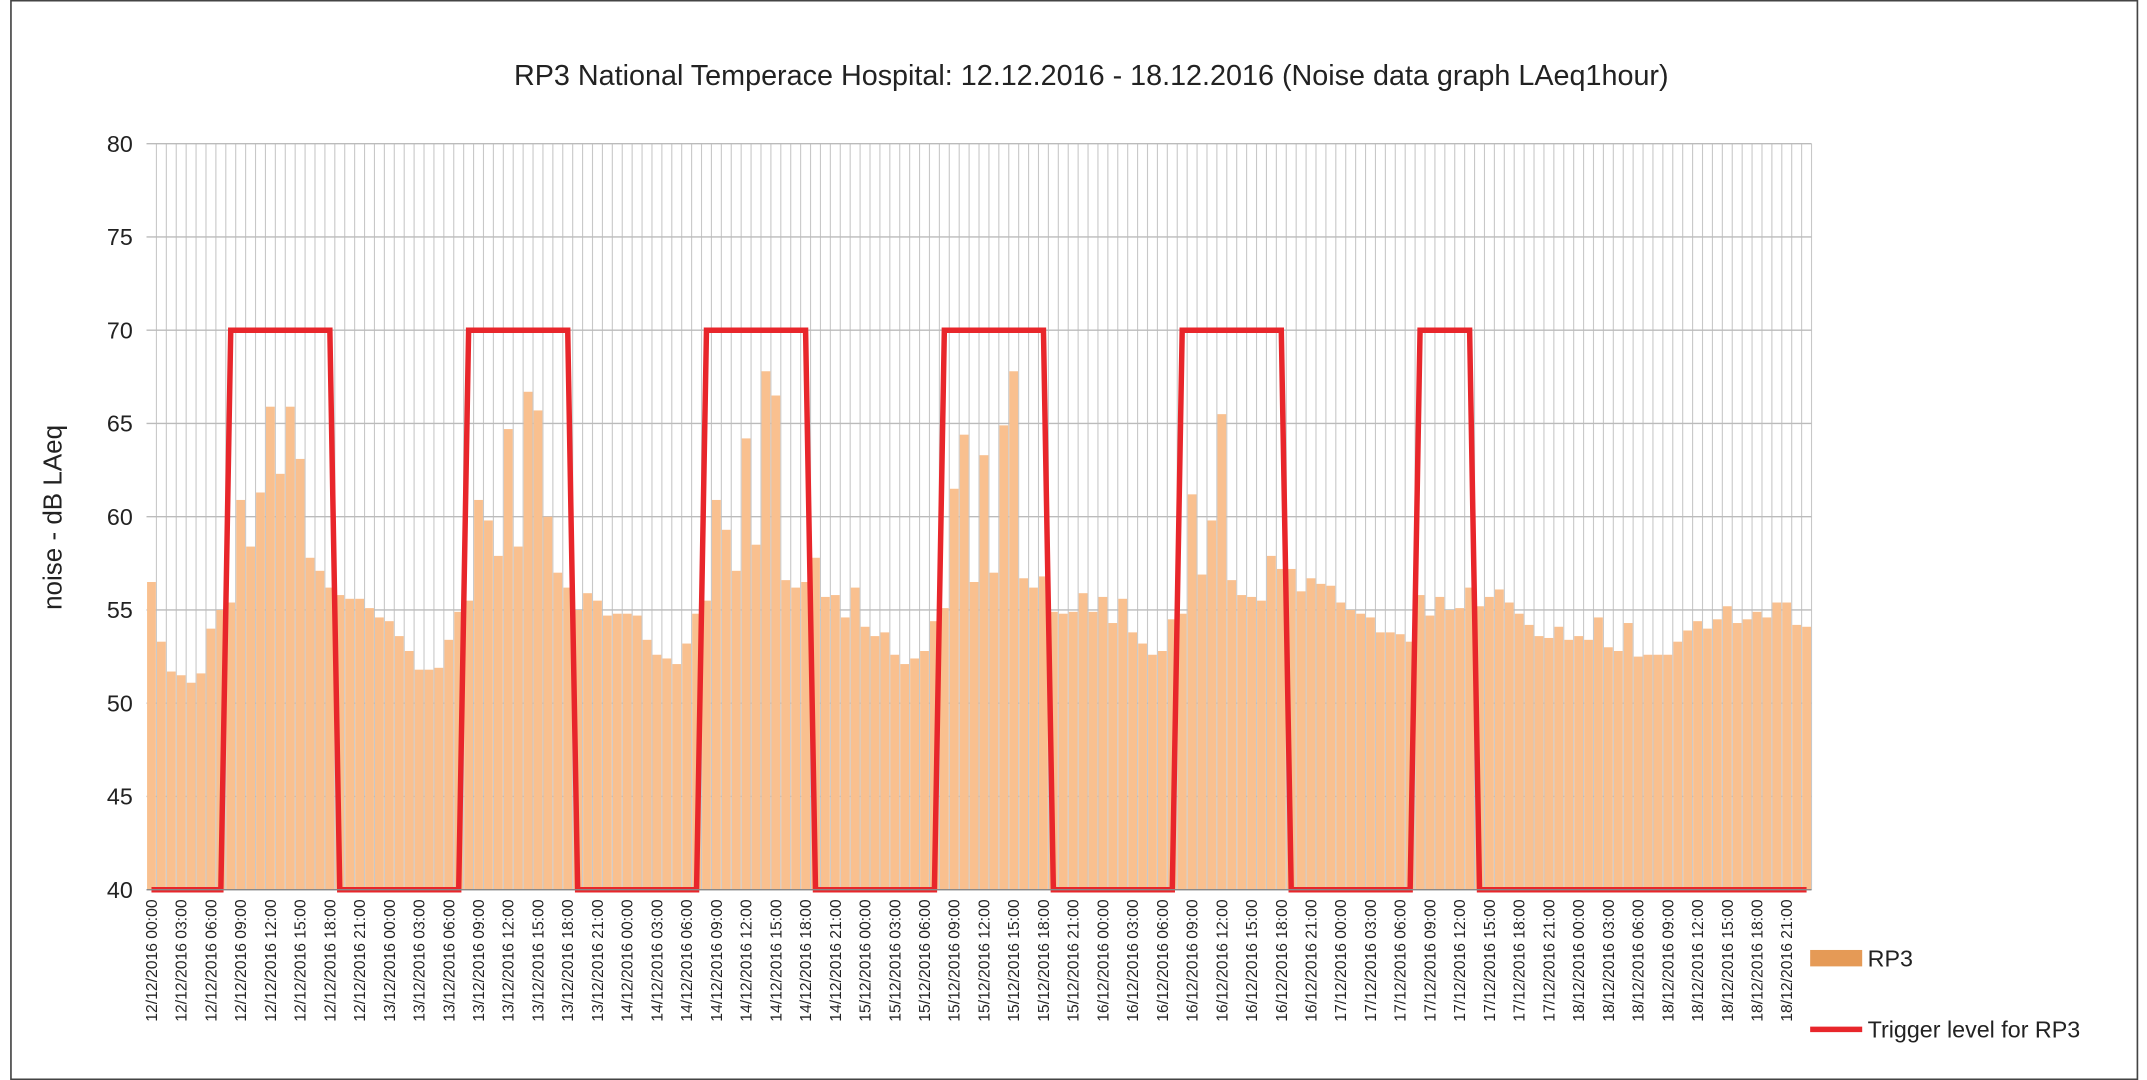 The height and width of the screenshot is (1080, 2147). Describe the element at coordinates (538, 960) in the screenshot. I see `x-tick-label: 13/12/2016 15:00` at that location.